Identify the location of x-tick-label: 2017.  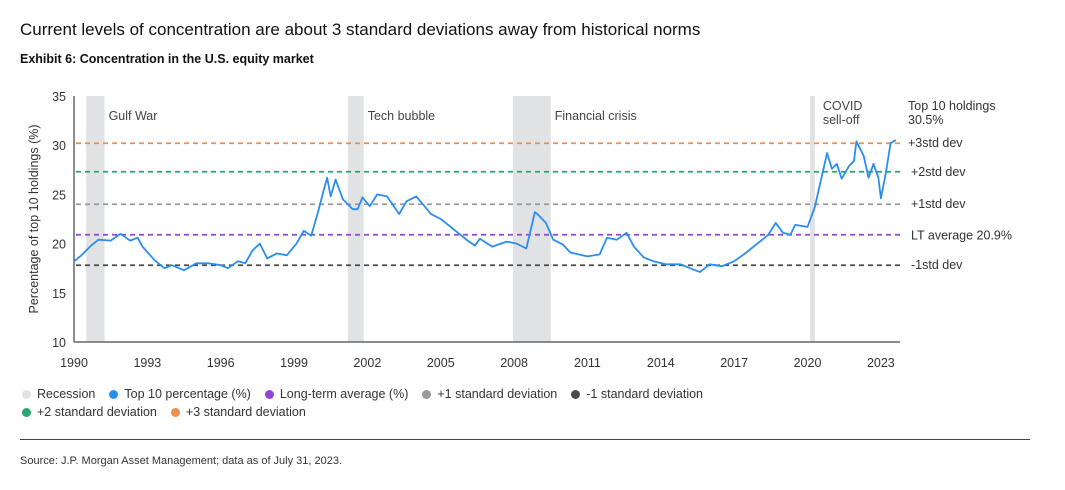
(734, 363).